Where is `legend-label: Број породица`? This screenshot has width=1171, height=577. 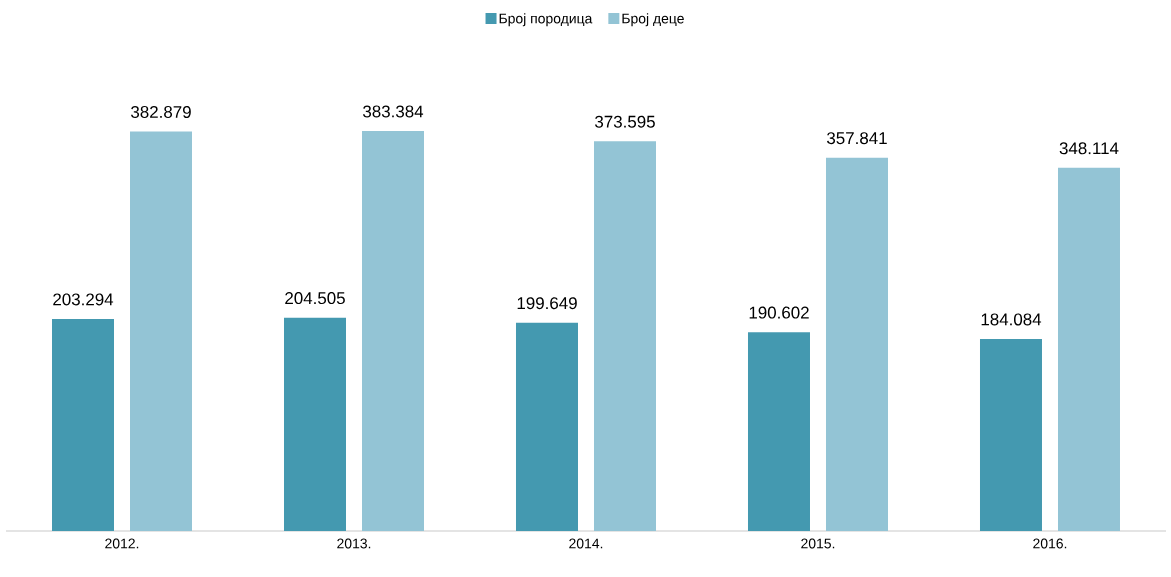
legend-label: Број породица is located at coordinates (546, 20).